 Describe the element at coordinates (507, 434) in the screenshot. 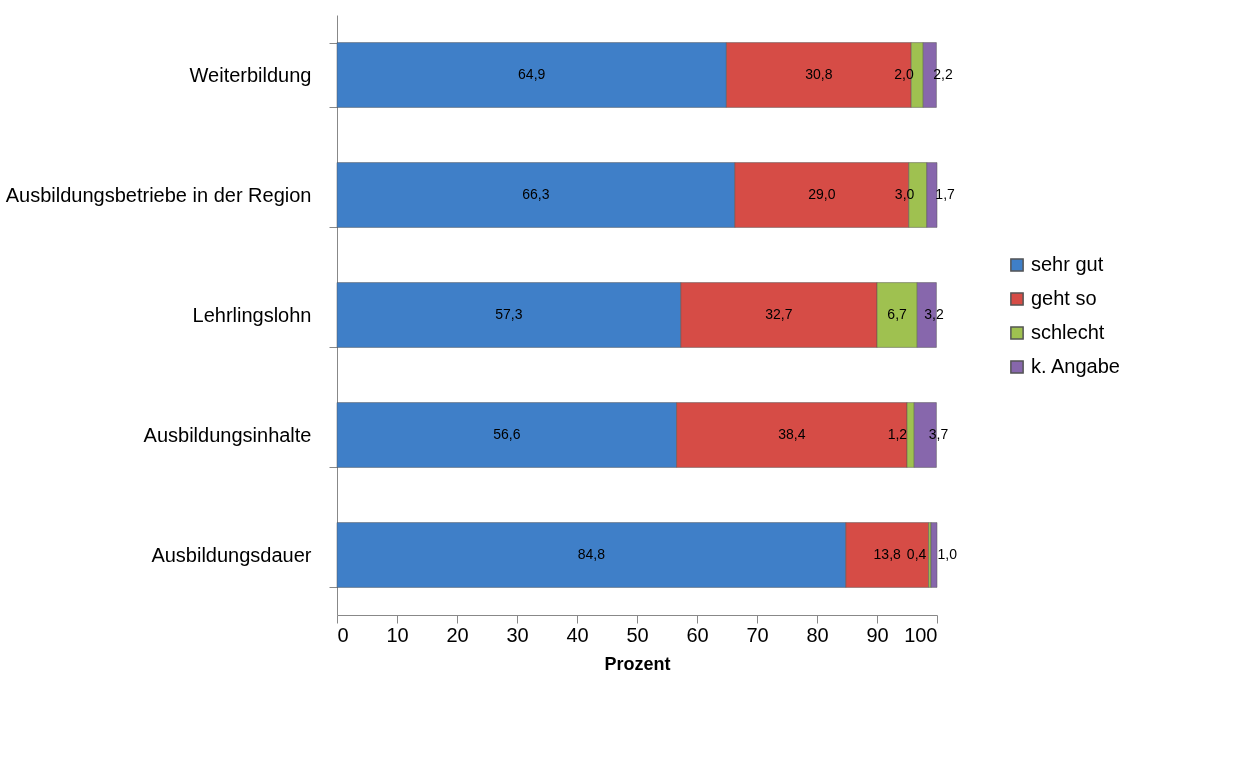

I see `data-label: 56,6` at that location.